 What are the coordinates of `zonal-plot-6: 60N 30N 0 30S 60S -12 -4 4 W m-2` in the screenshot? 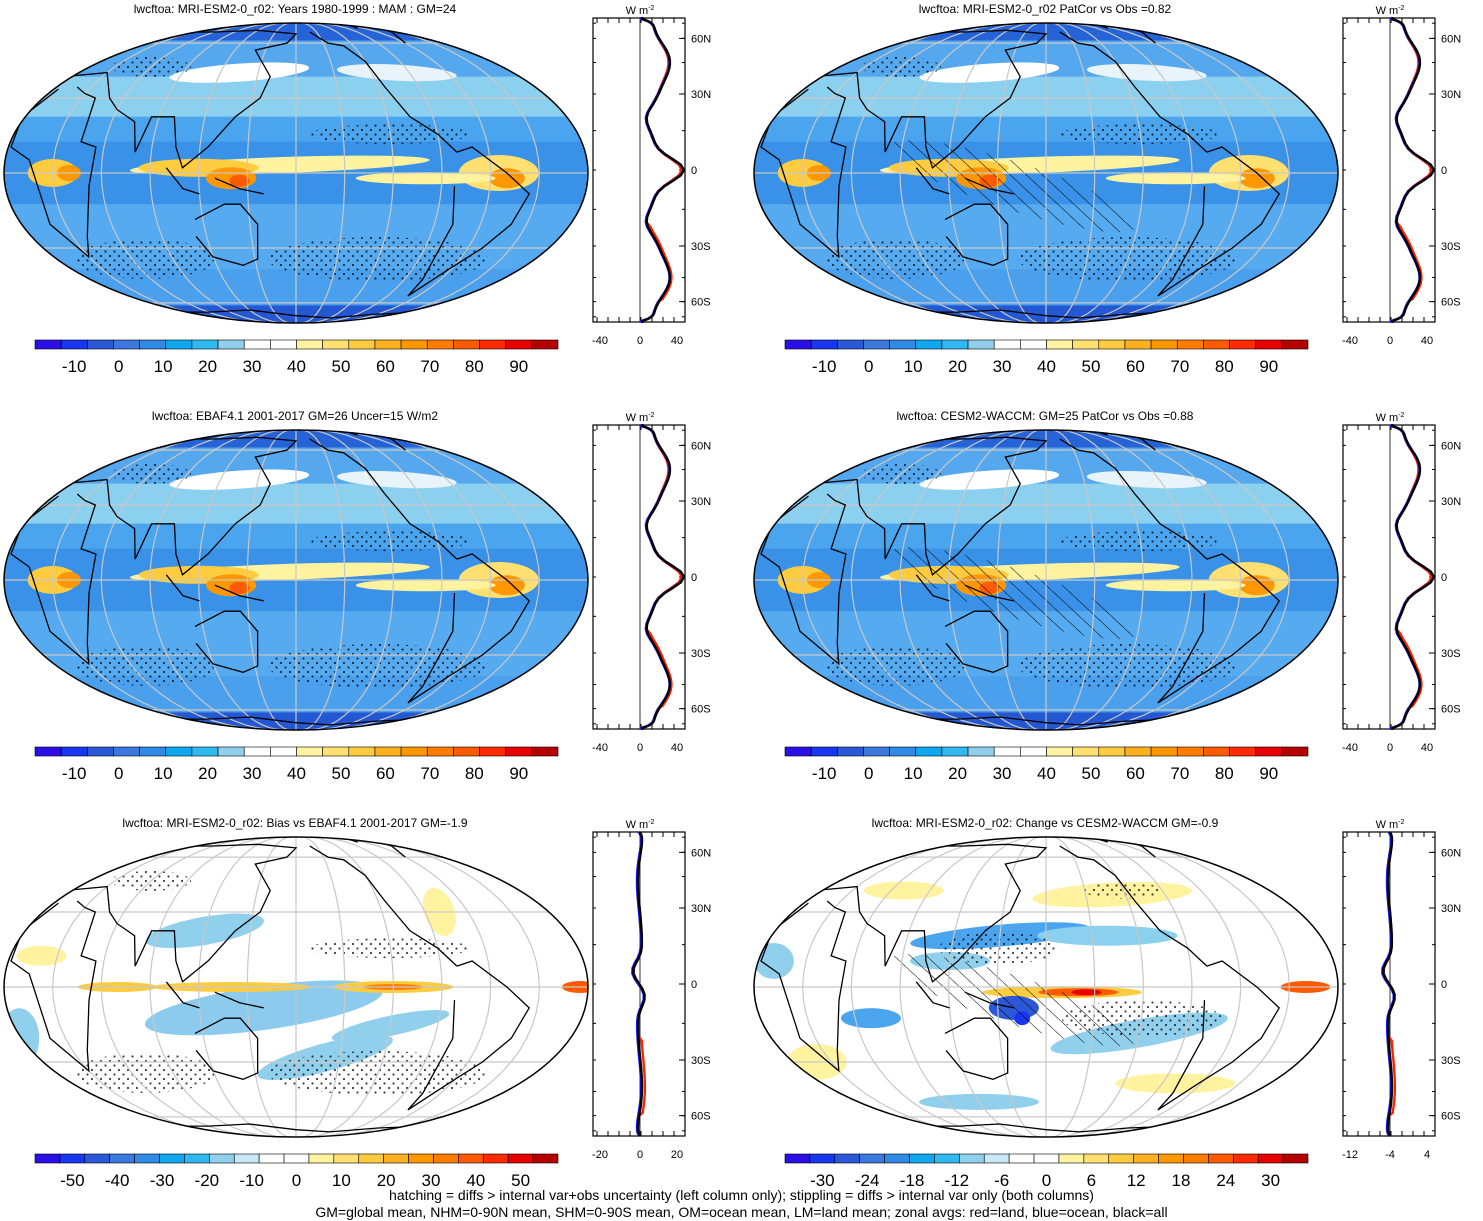 It's located at (1401, 990).